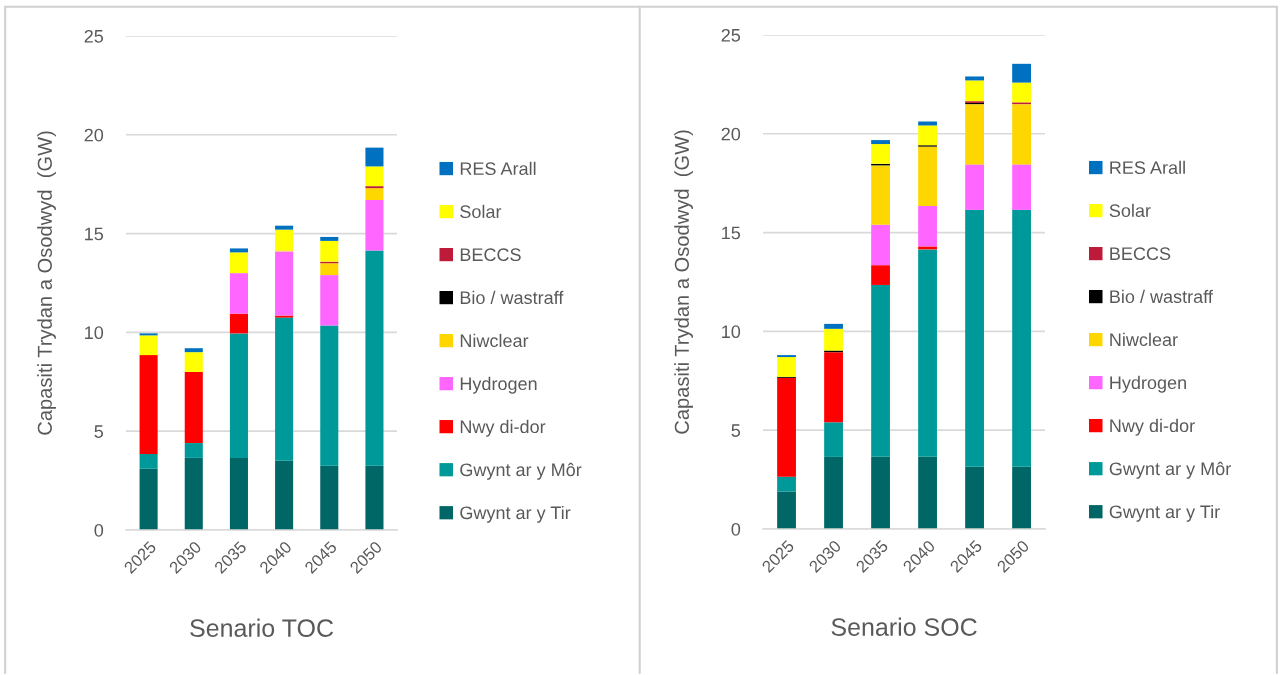  Describe the element at coordinates (904, 626) in the screenshot. I see `x-axis-title: Senario SOC` at that location.